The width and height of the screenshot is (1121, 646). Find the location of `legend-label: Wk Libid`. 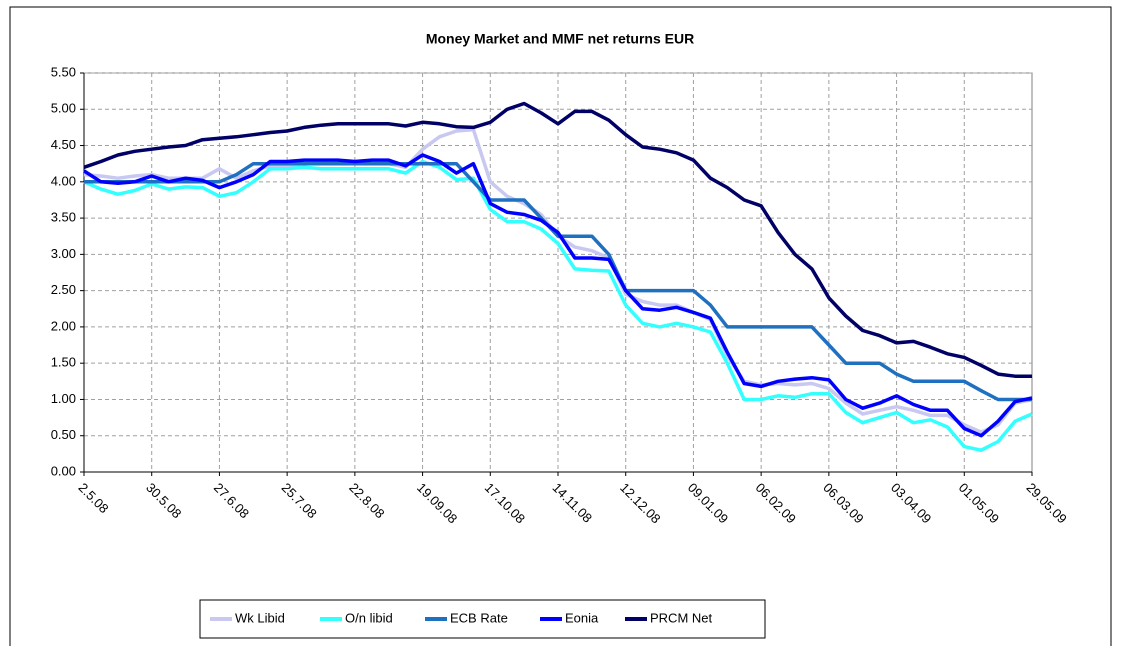

legend-label: Wk Libid is located at coordinates (260, 617).